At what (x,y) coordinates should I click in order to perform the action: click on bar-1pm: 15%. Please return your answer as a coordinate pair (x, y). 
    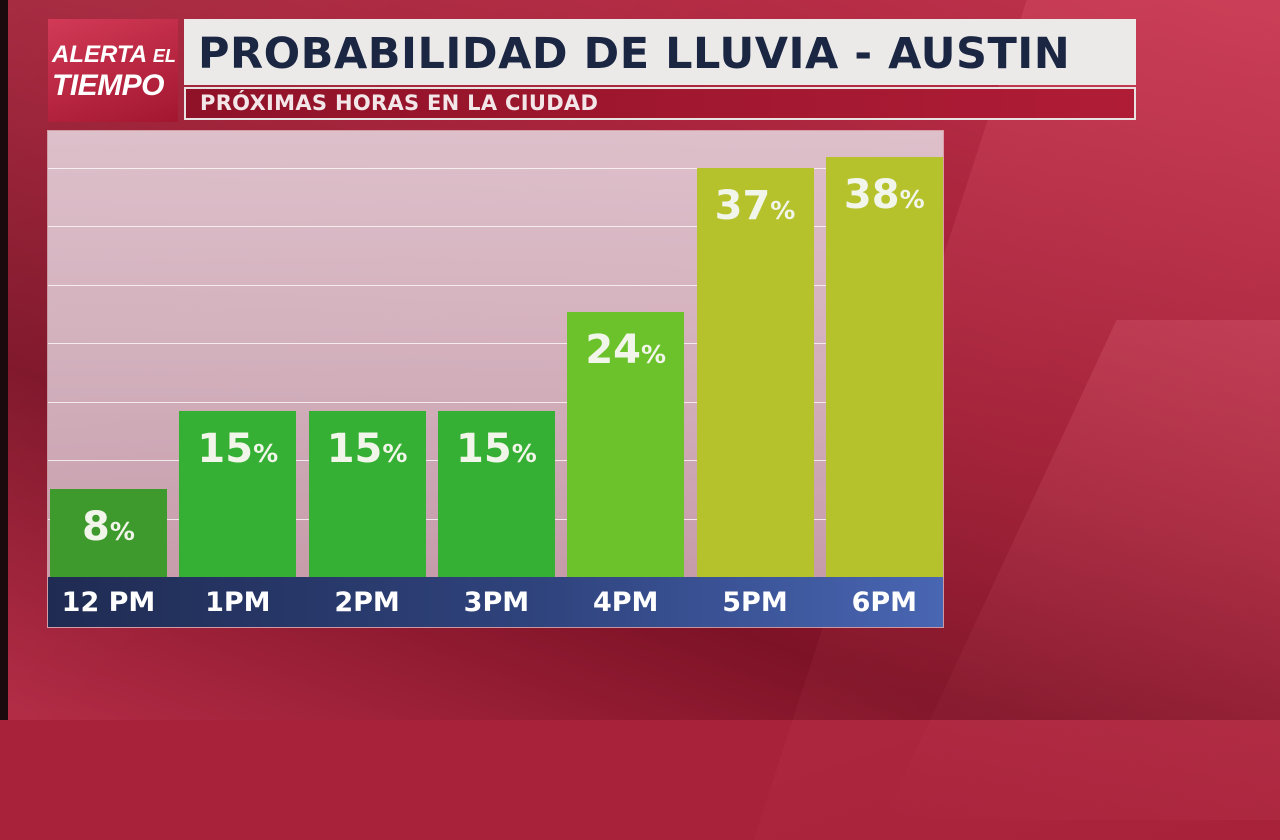
    Looking at the image, I should click on (238, 494).